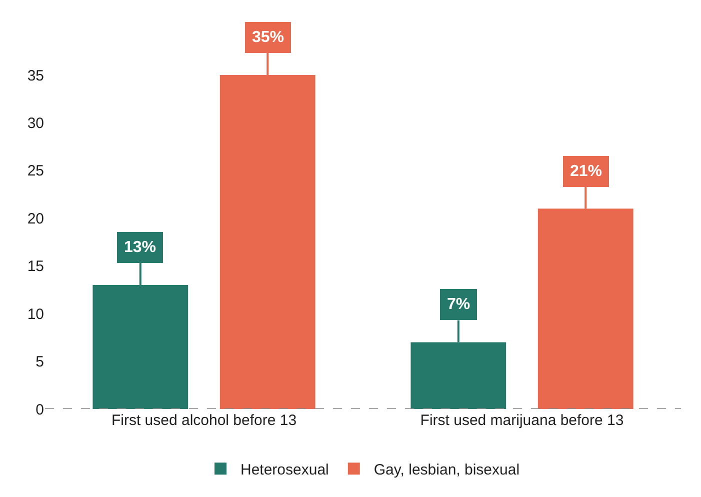 Image resolution: width=701 pixels, height=497 pixels. I want to click on y-tick-label: 35, so click(35, 75).